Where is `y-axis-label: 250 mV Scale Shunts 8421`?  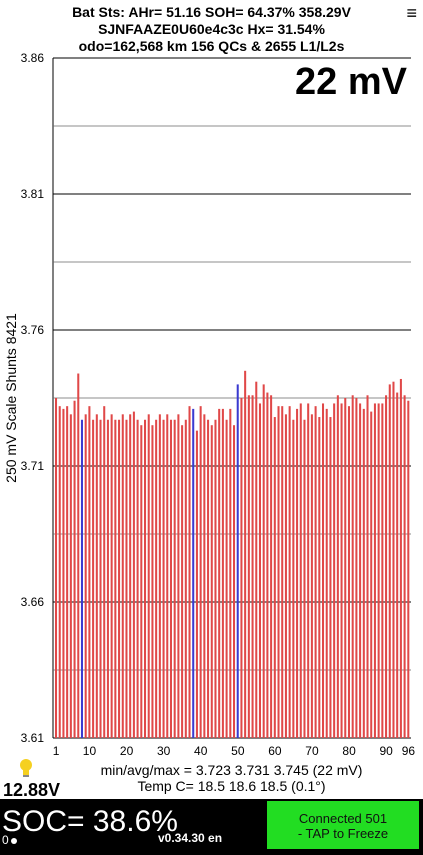 y-axis-label: 250 mV Scale Shunts 8421 is located at coordinates (11, 398).